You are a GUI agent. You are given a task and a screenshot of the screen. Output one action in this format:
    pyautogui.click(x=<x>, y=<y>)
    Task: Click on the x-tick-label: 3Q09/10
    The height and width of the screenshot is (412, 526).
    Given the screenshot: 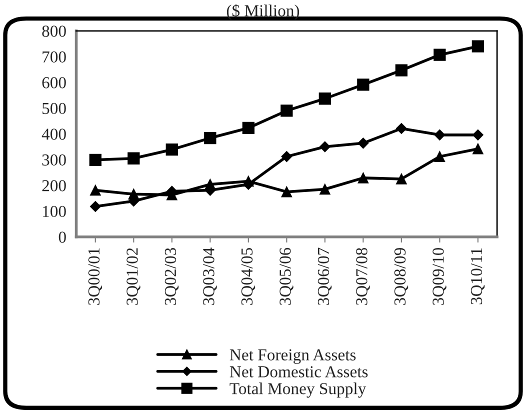 What is the action you would take?
    pyautogui.click(x=439, y=276)
    